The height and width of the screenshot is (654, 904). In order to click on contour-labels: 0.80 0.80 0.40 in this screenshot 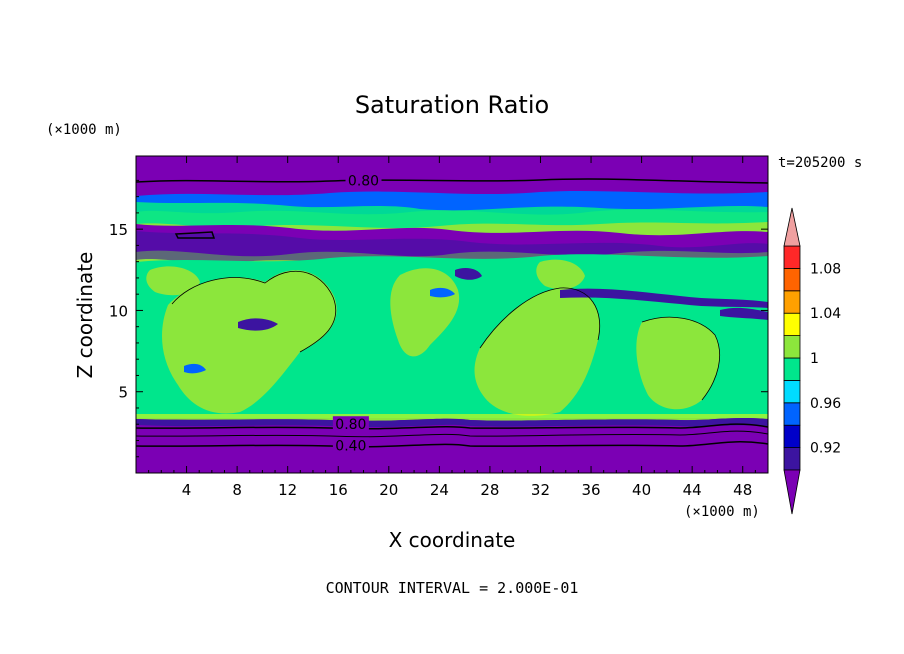, I will do `click(357, 313)`.